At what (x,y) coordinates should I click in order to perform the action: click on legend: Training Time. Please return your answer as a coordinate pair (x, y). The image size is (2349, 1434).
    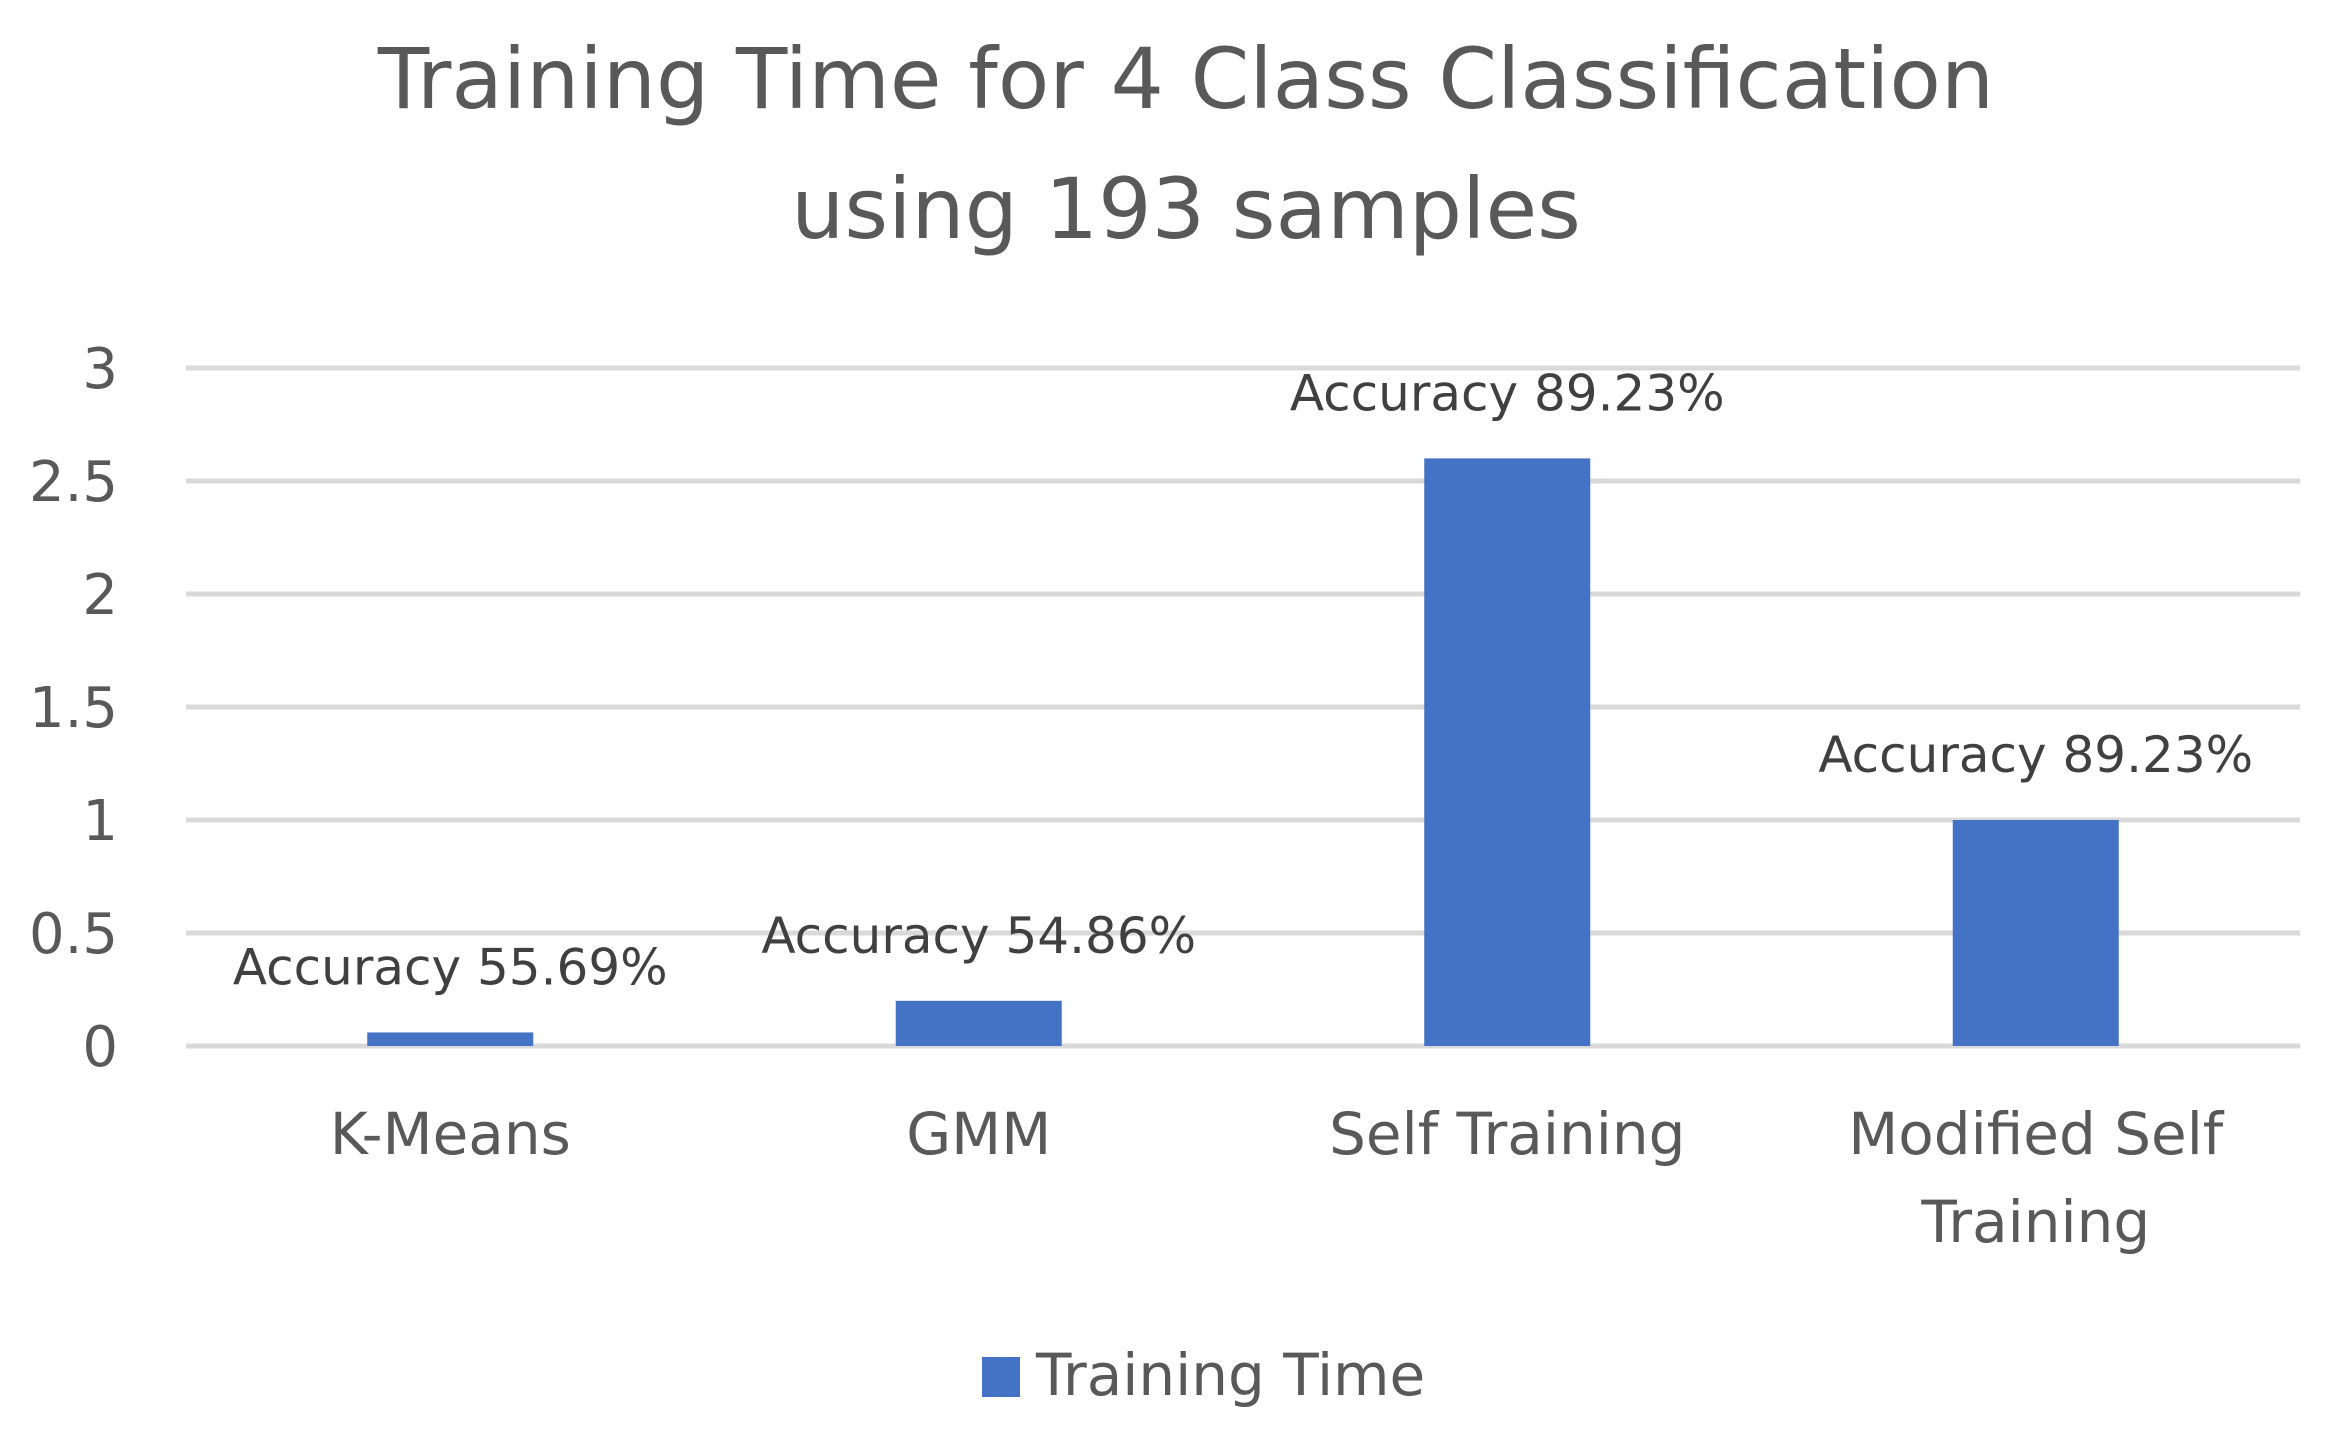
    Looking at the image, I should click on (1203, 1375).